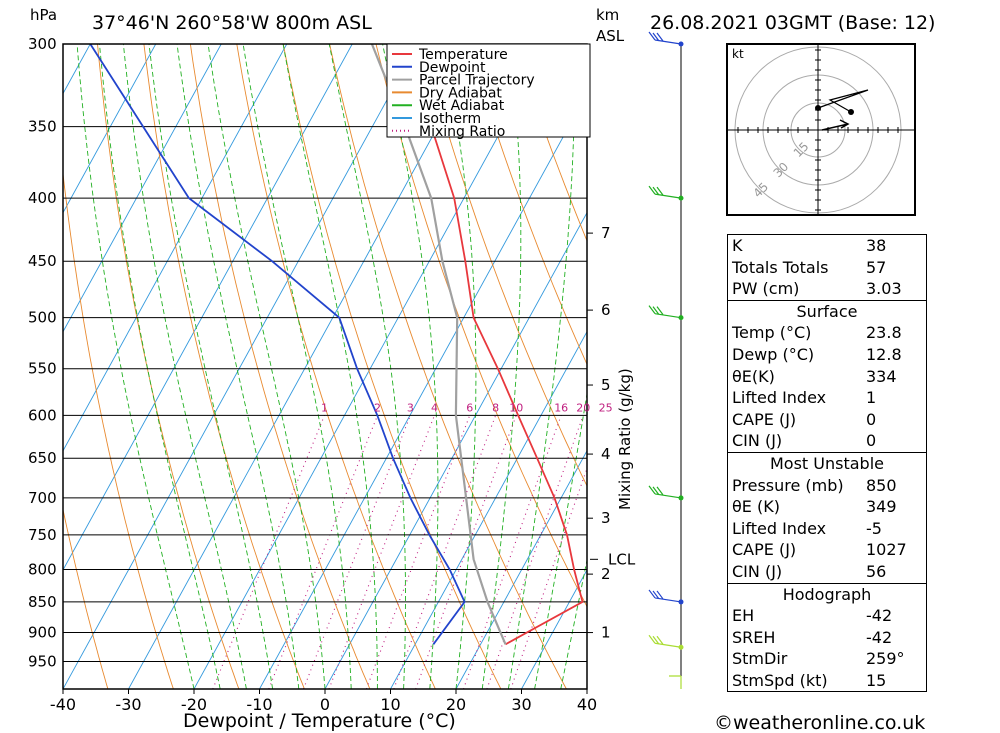 The height and width of the screenshot is (733, 1000). What do you see at coordinates (827, 638) in the screenshot?
I see `hodograph-param-row: SREH -42` at bounding box center [827, 638].